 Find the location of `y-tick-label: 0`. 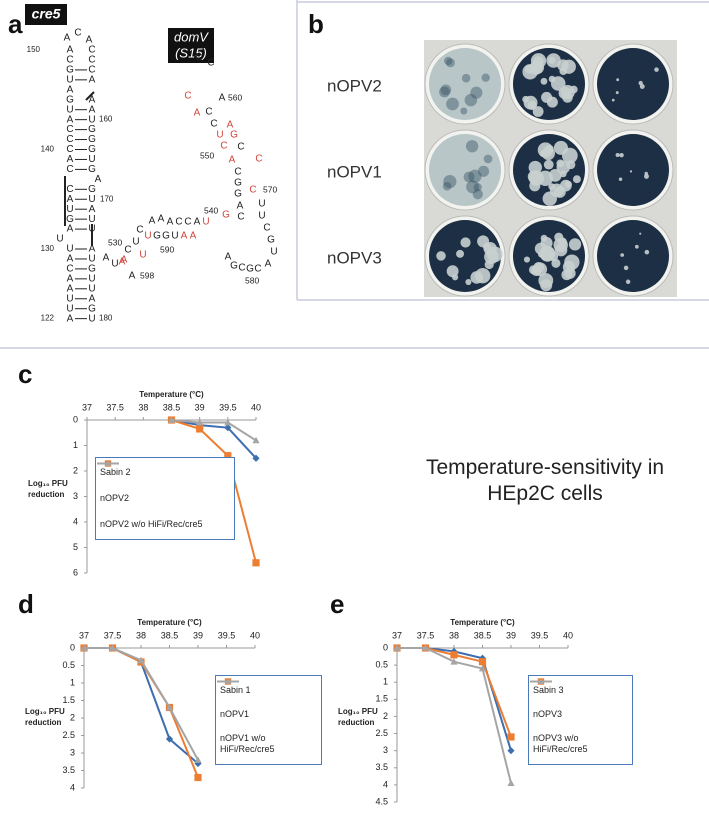

y-tick-label: 0 is located at coordinates (75, 419).